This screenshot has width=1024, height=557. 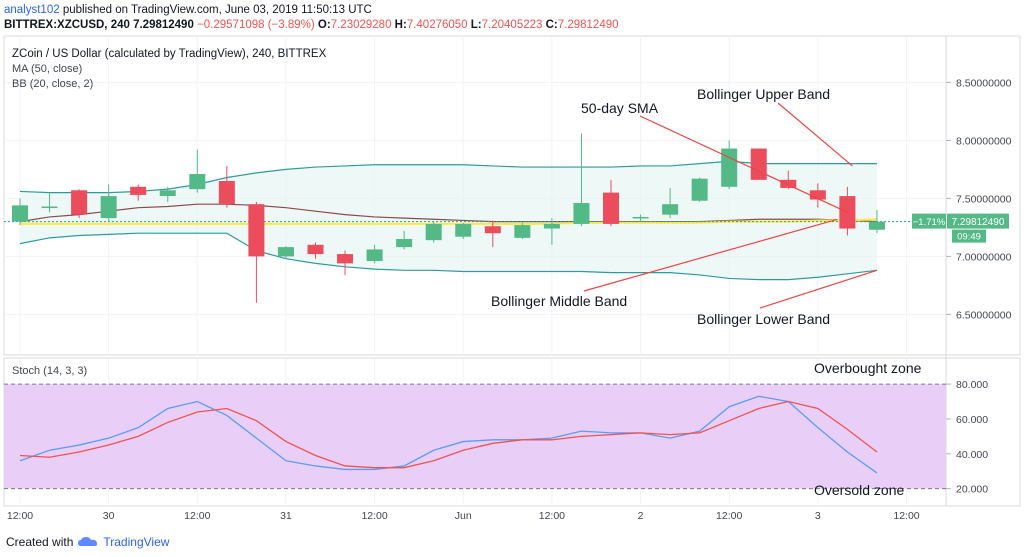 I want to click on close-value: 7.29812490, so click(x=588, y=25).